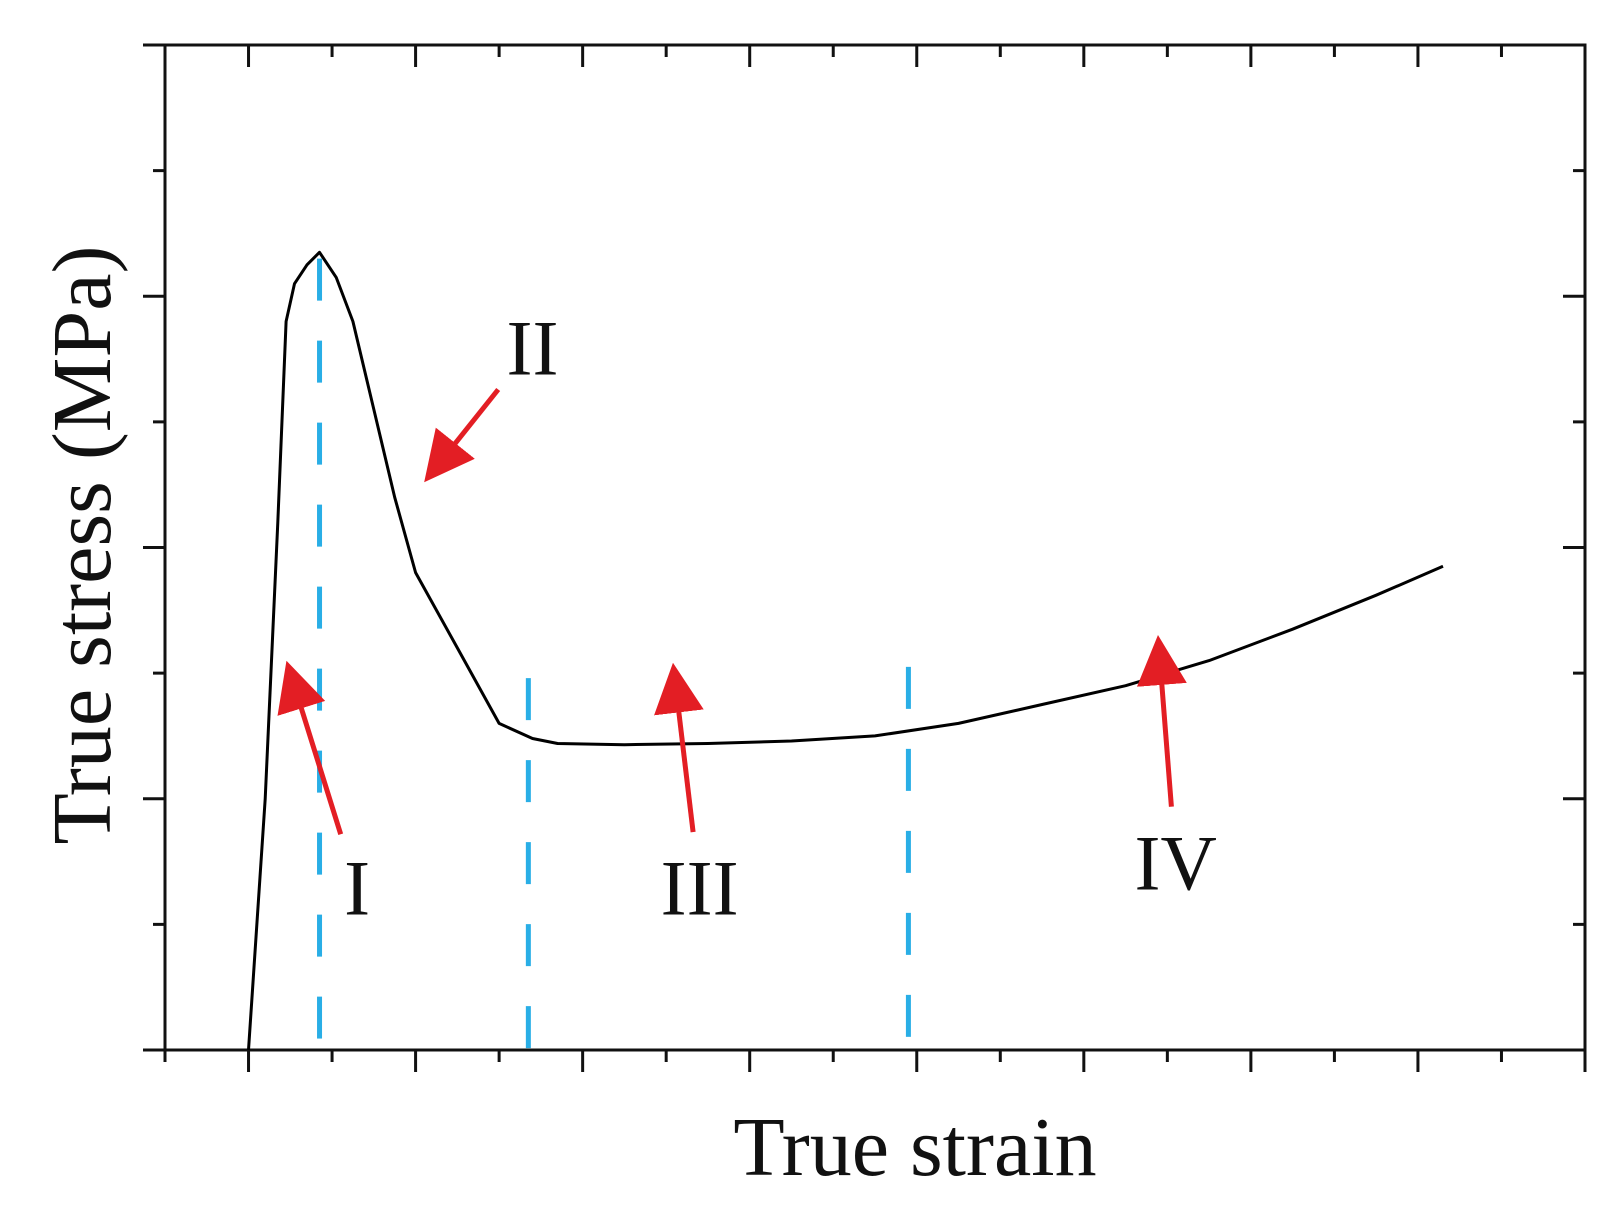 Image resolution: width=1615 pixels, height=1217 pixels. Describe the element at coordinates (357, 888) in the screenshot. I see `region-label: I` at that location.